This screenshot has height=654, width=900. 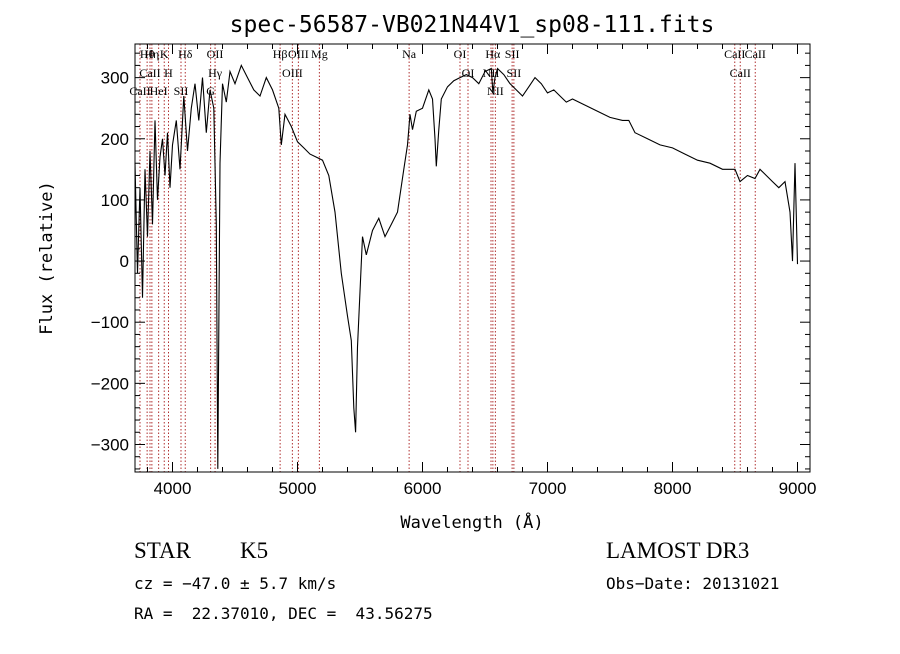 What do you see at coordinates (280, 54) in the screenshot?
I see `line-label: Hβ` at bounding box center [280, 54].